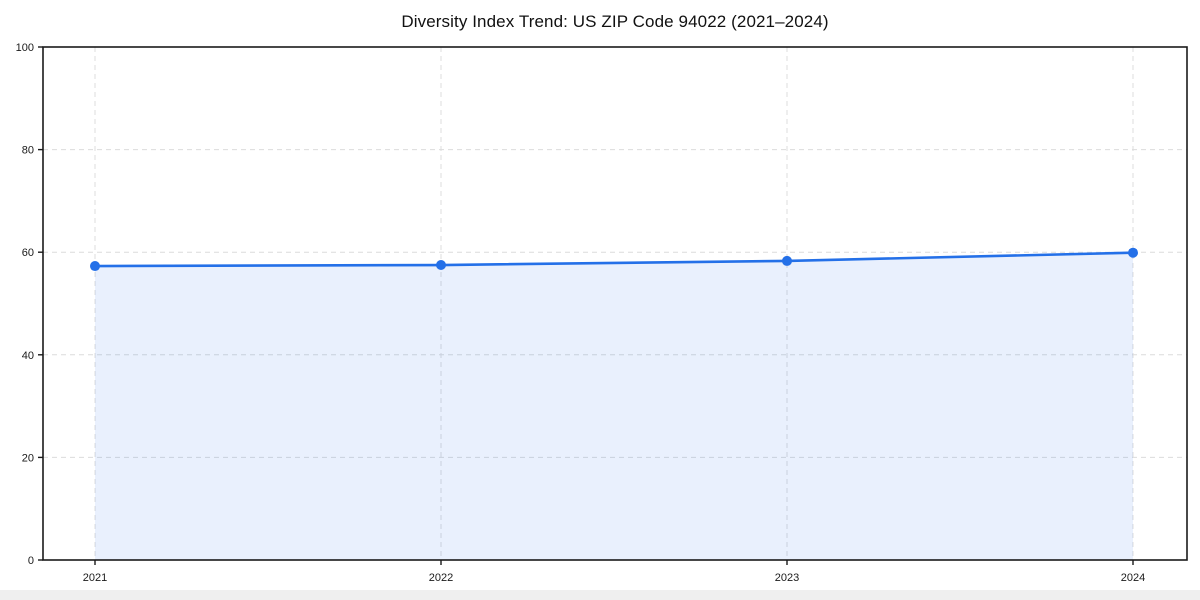  What do you see at coordinates (1133, 252) in the screenshot?
I see `data-point-2024` at bounding box center [1133, 252].